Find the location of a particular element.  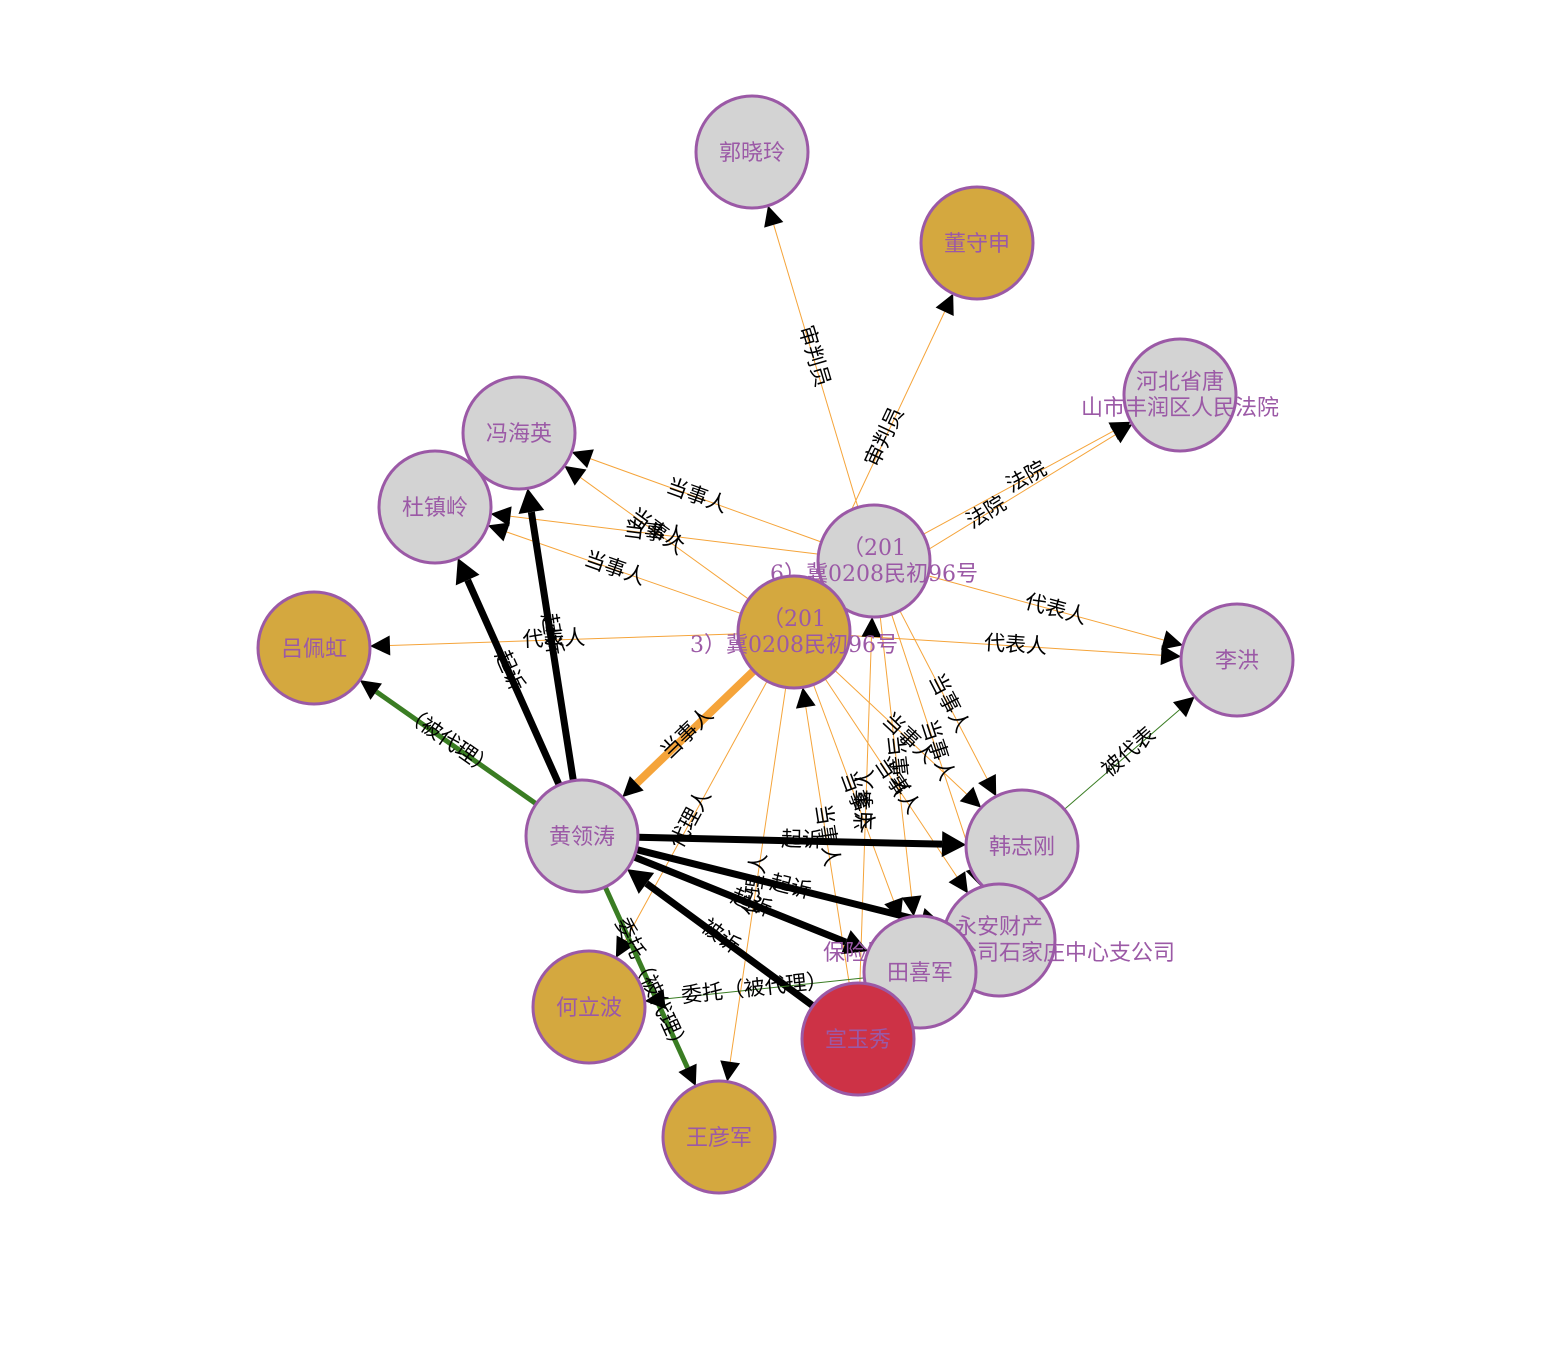

edge-xuan-case16 is located at coordinates (865, 810).